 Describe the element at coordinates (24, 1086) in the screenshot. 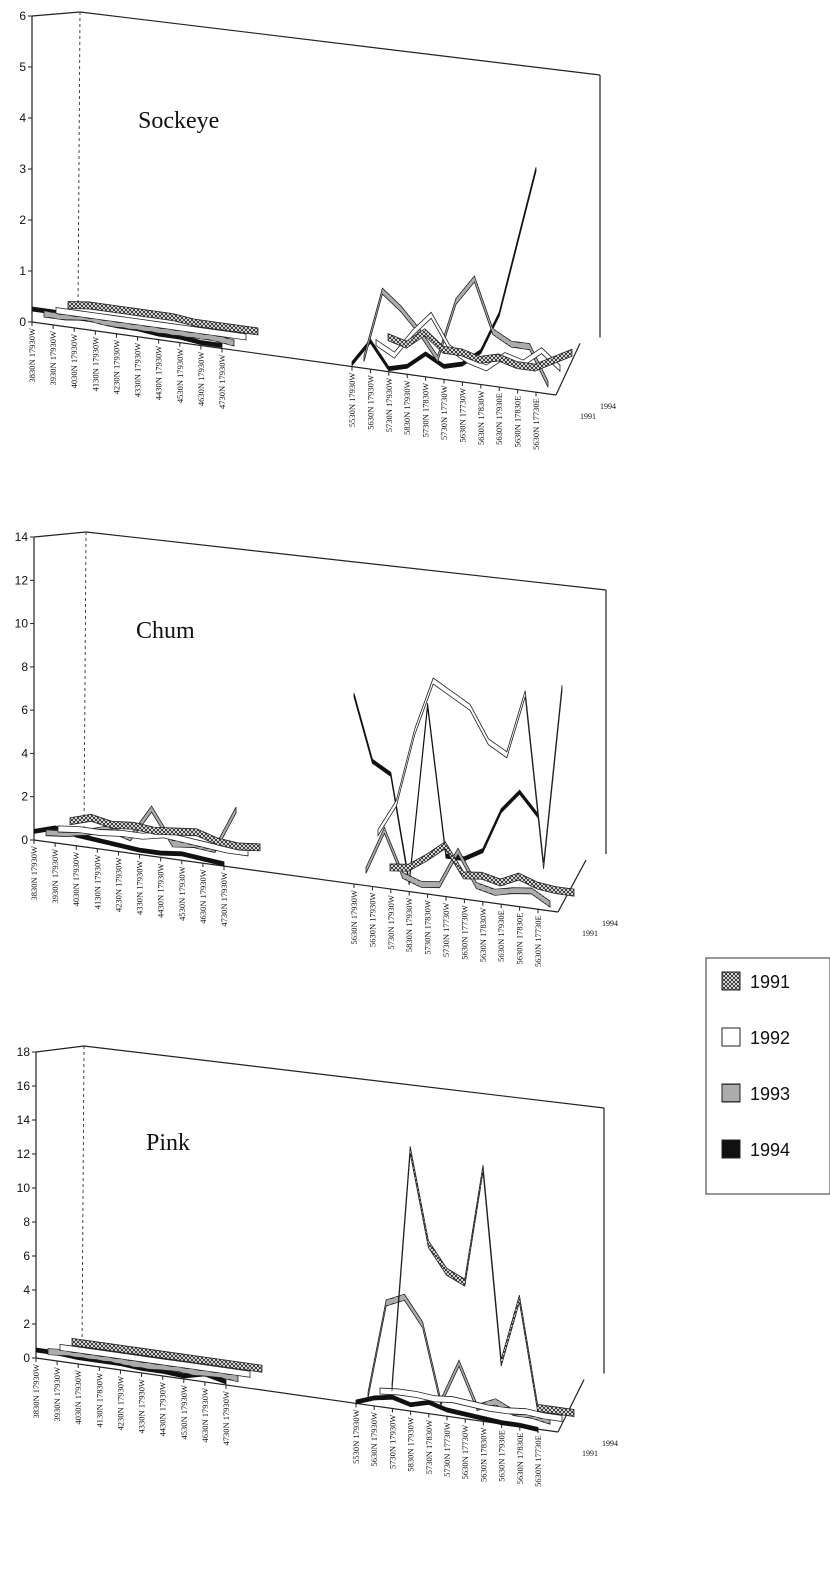

I see `y-tick-label: 16` at that location.